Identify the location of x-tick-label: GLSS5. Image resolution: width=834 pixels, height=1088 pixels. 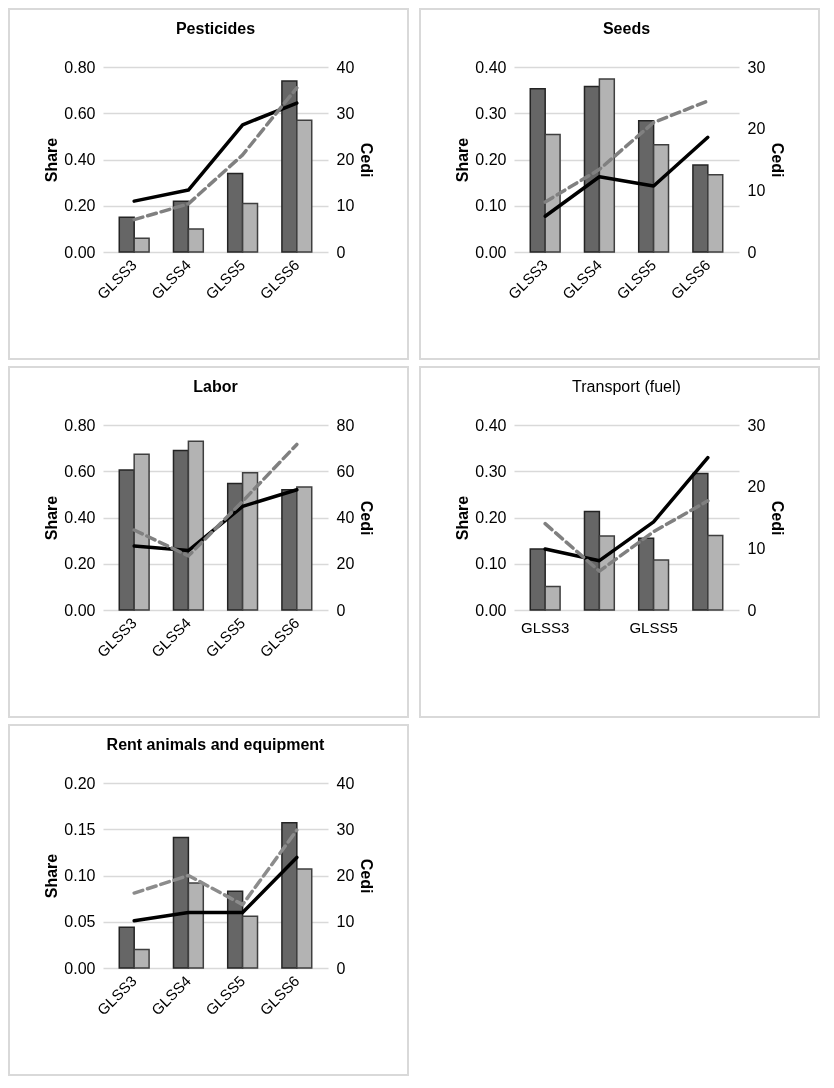
(653, 627).